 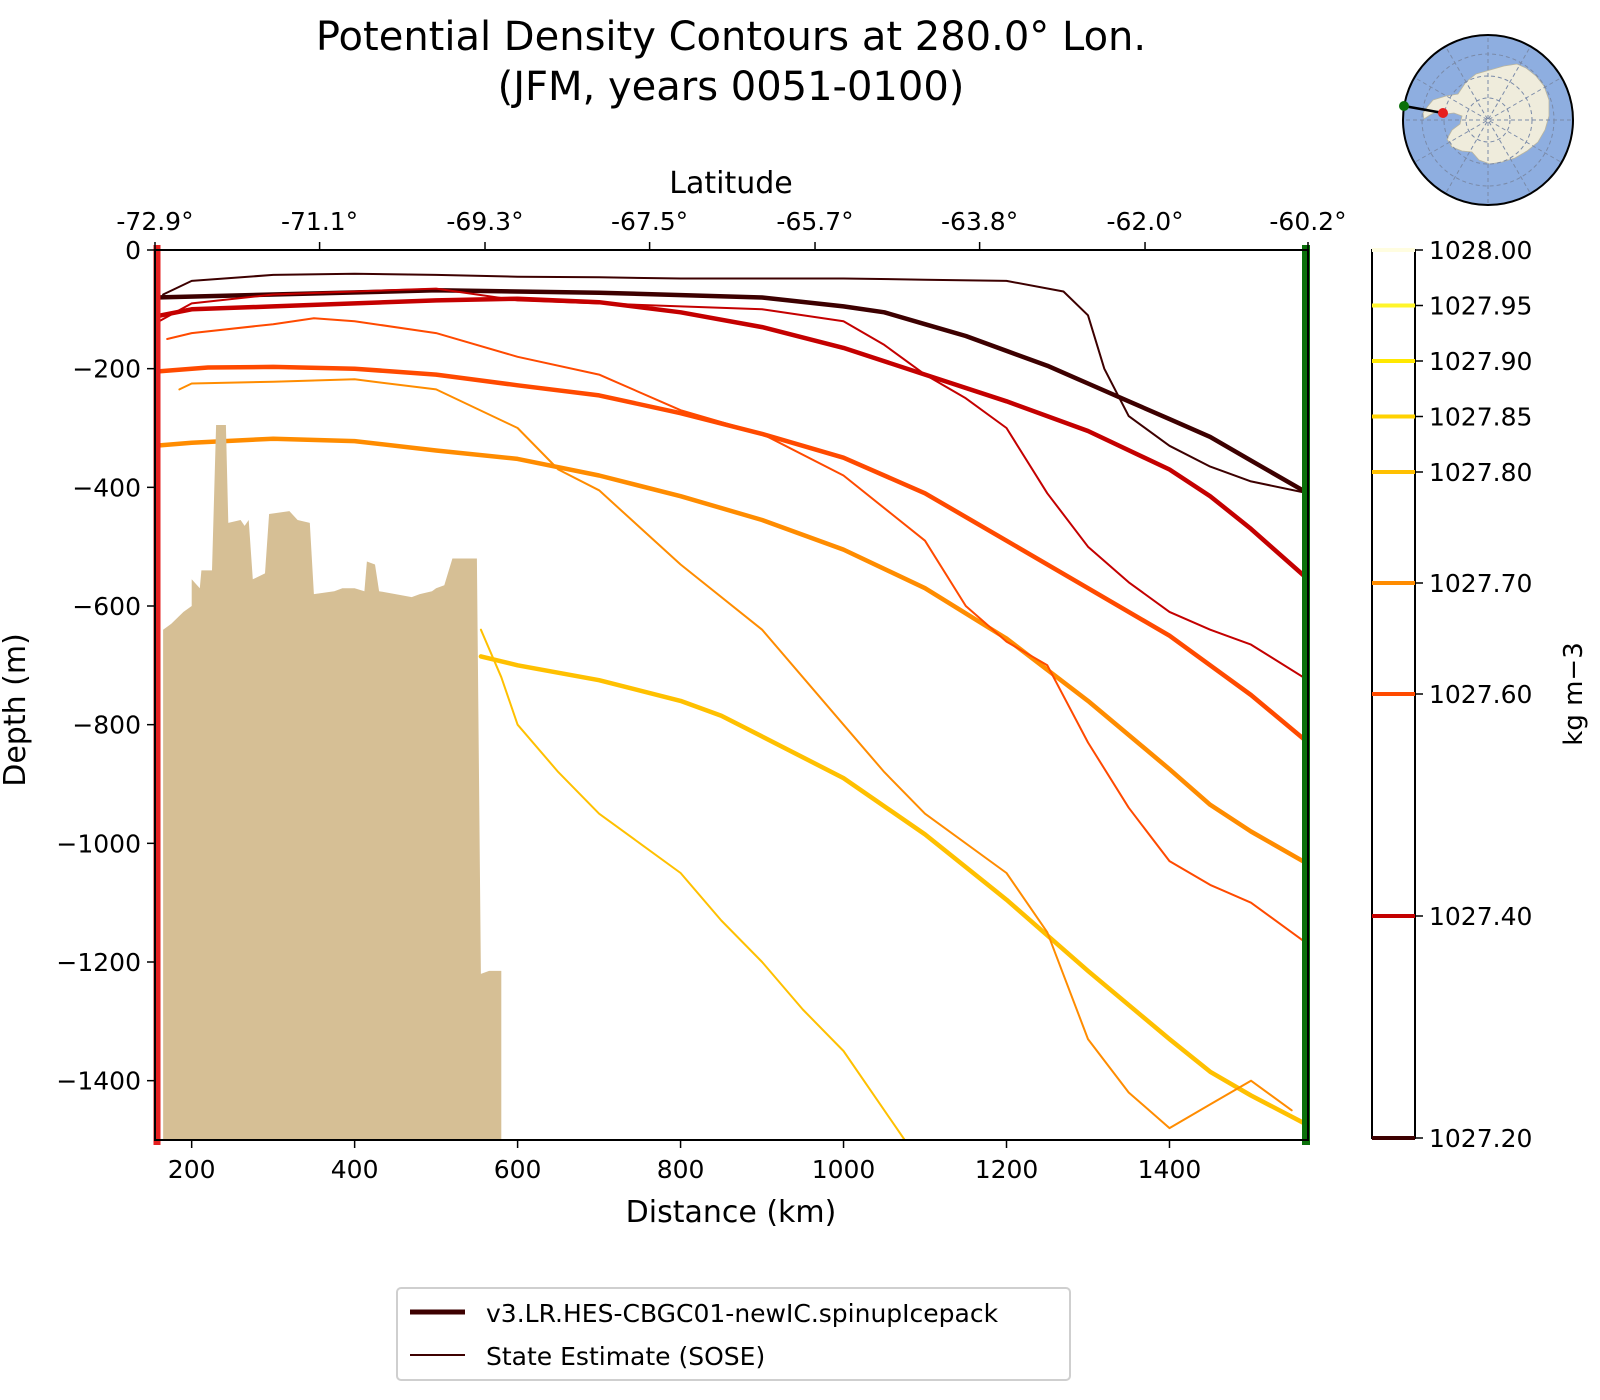 I want to click on bathymetry-fill, so click(x=332, y=782).